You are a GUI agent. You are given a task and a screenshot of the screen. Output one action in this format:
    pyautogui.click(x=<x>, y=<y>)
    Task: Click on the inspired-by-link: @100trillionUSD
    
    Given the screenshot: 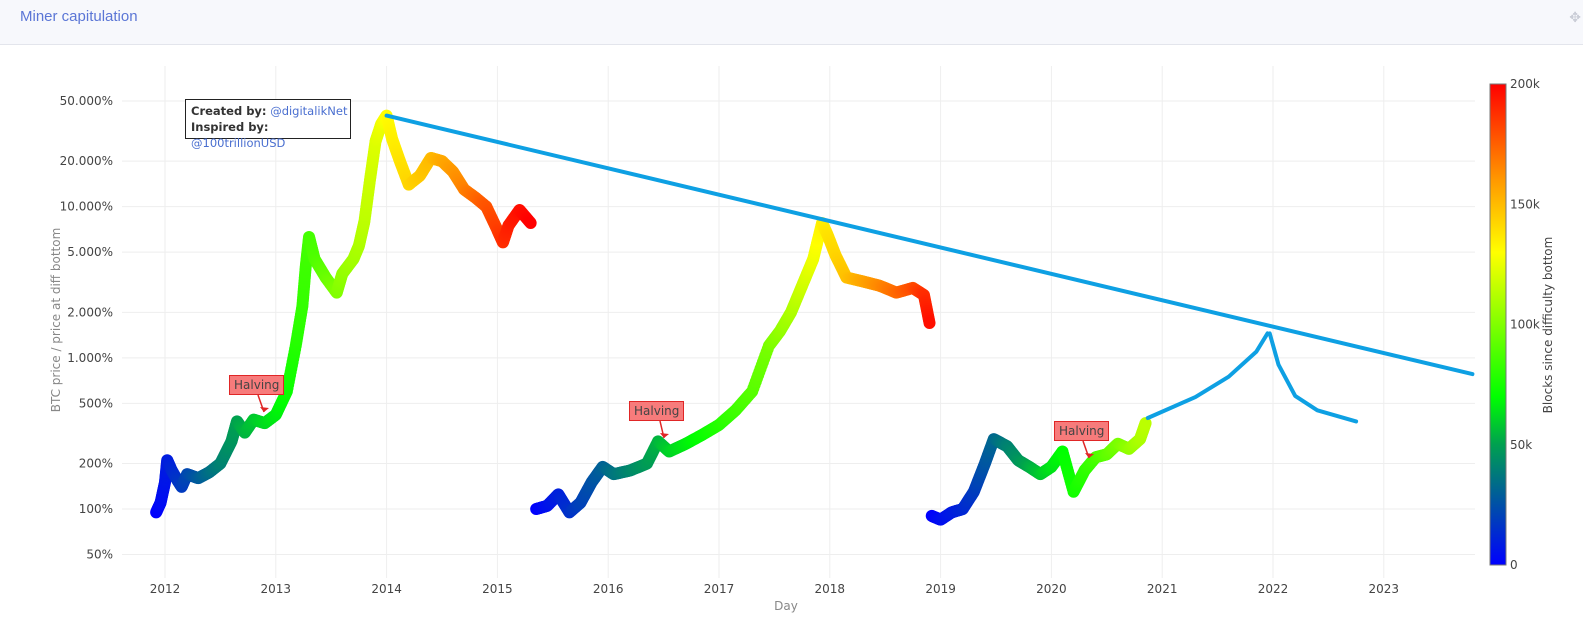 What is the action you would take?
    pyautogui.click(x=238, y=143)
    